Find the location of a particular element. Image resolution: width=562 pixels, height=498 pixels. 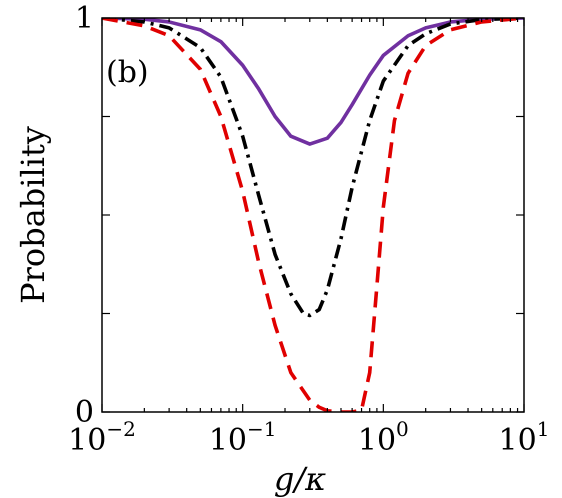

x-tick-labels: 10⁻² 10⁻¹ 10⁰ 10¹ is located at coordinates (308, 437).